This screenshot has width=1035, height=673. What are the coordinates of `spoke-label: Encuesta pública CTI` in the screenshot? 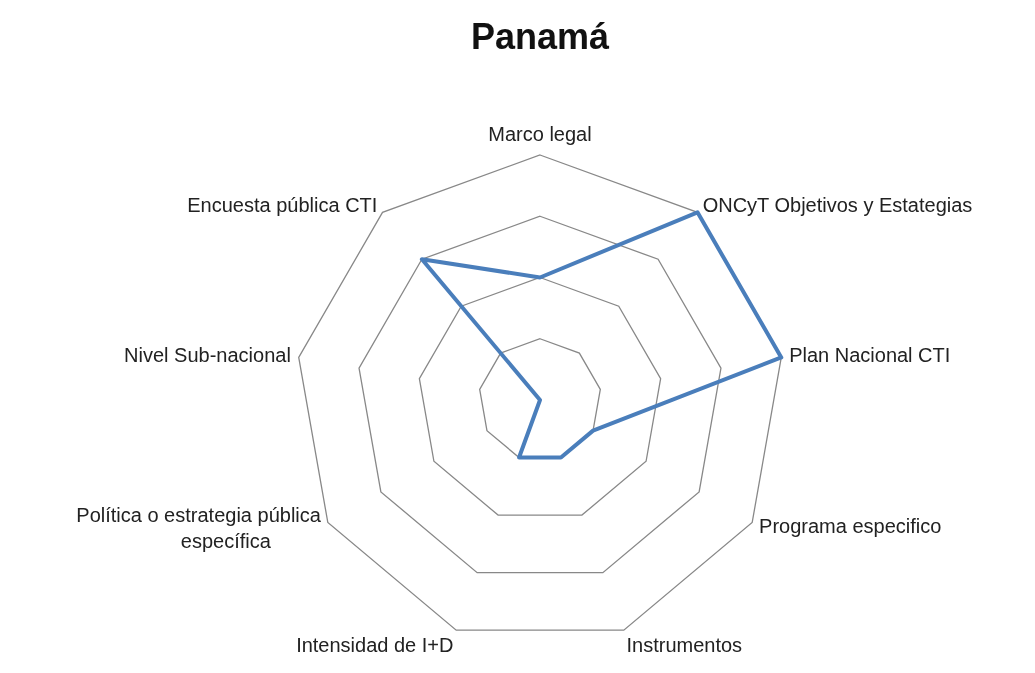 It's located at (282, 205).